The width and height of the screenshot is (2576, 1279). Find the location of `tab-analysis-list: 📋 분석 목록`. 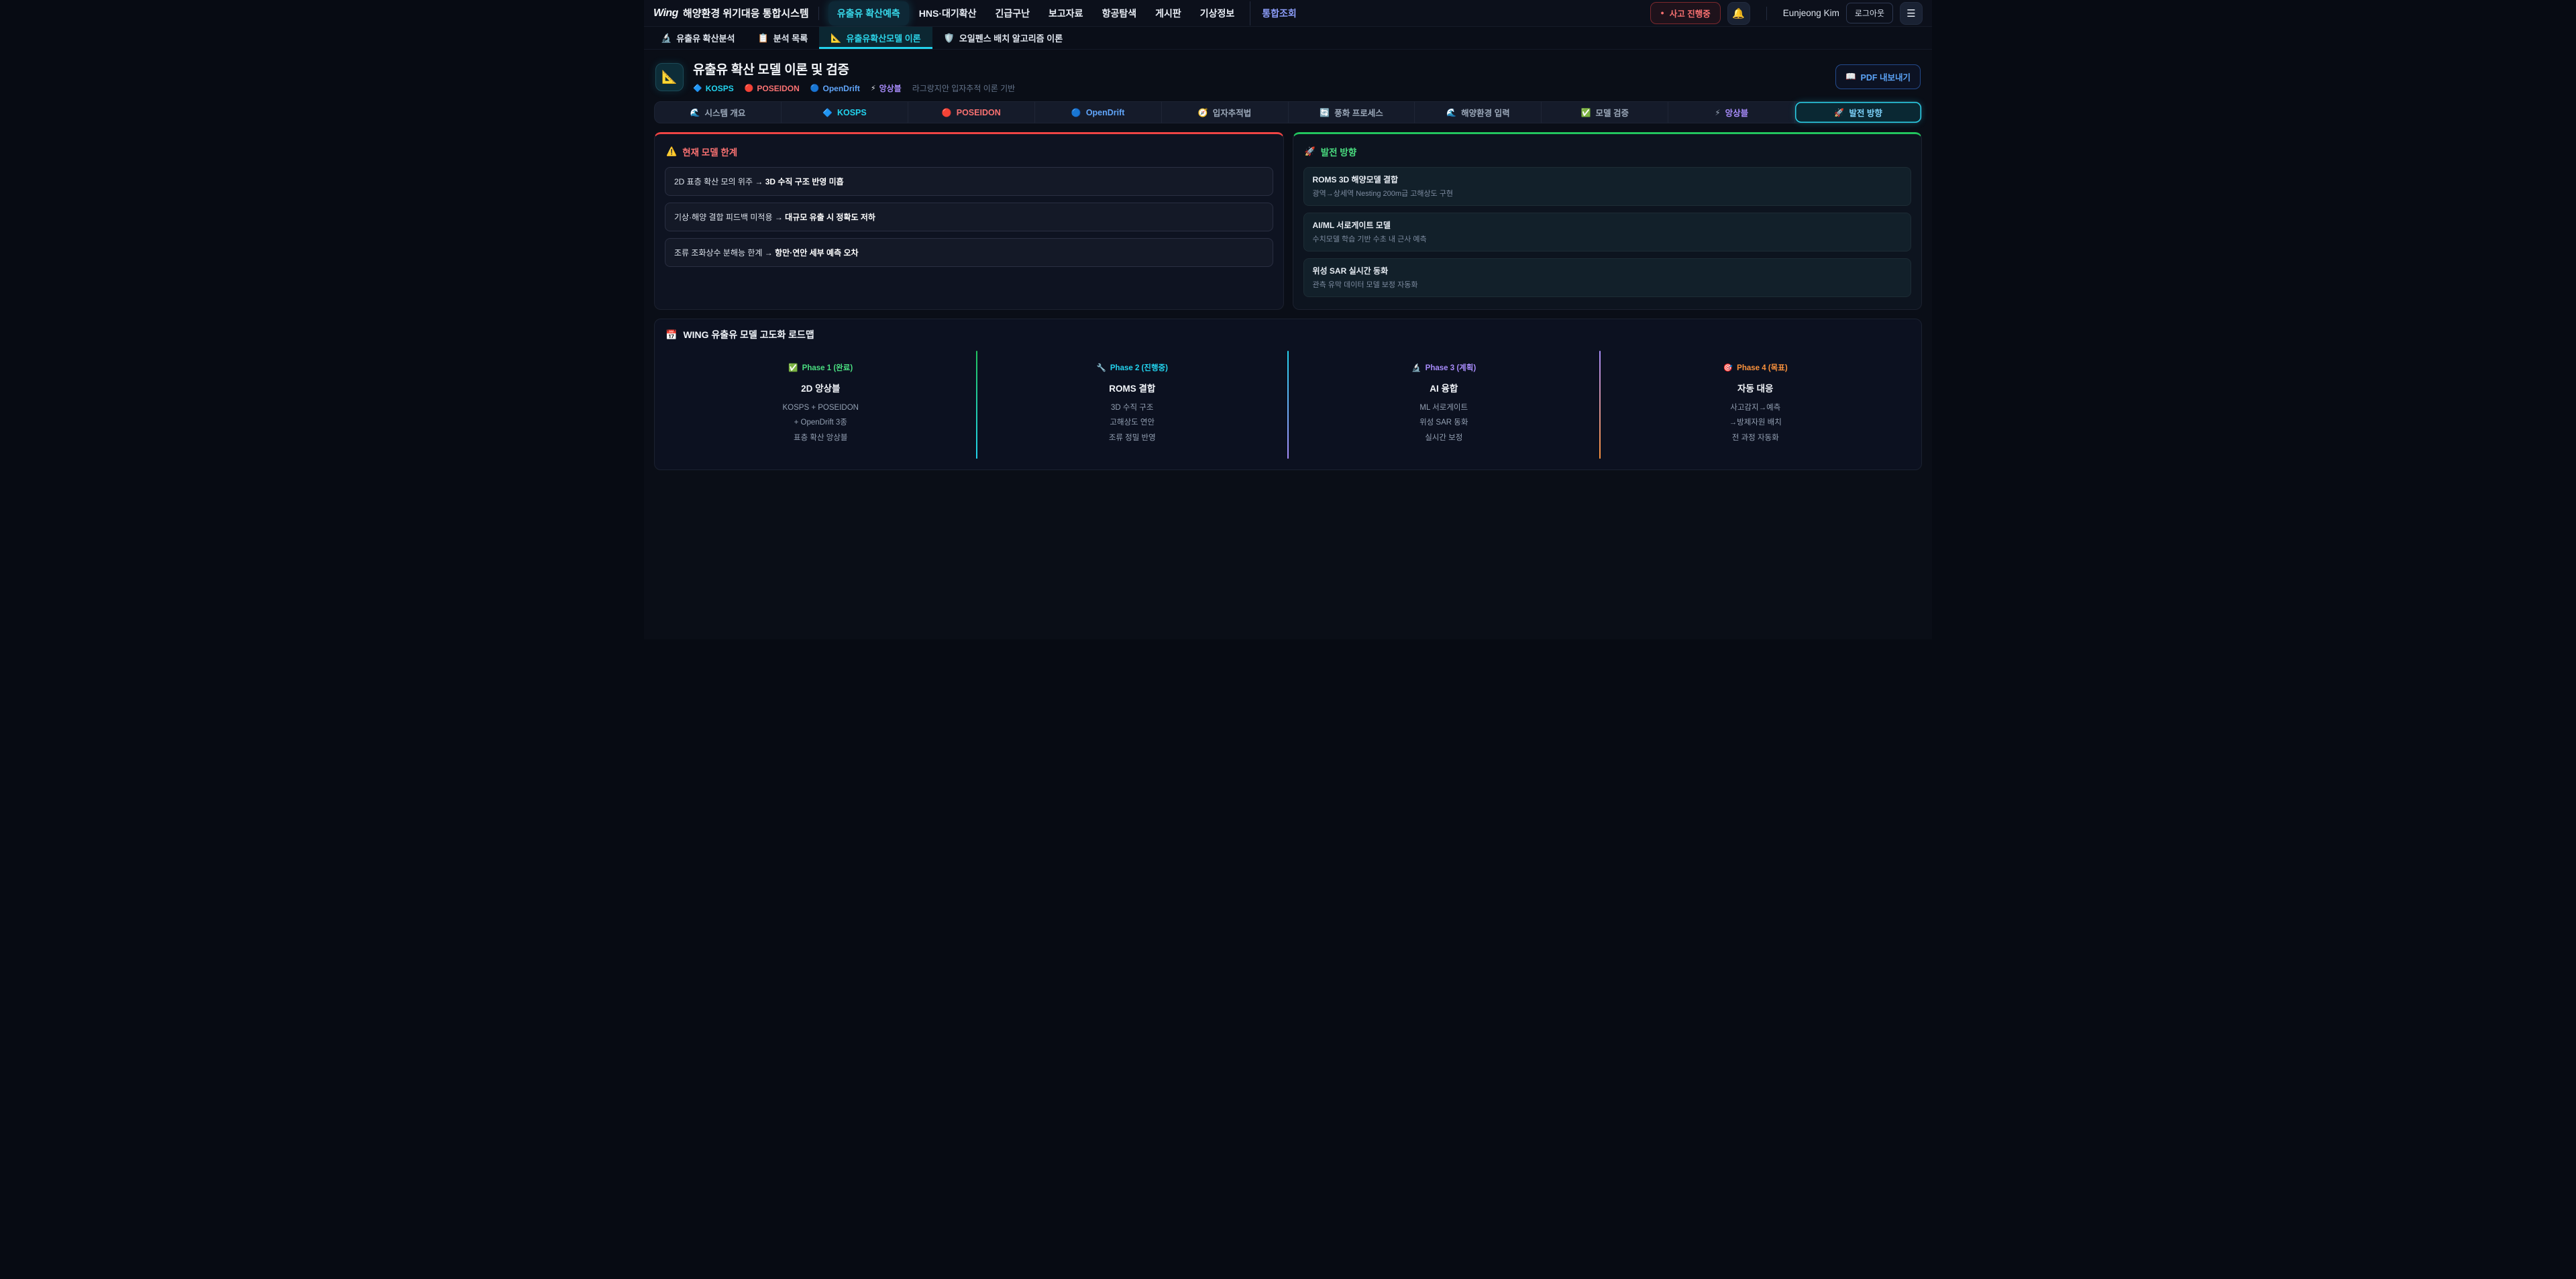

tab-analysis-list: 📋 분석 목록 is located at coordinates (783, 38).